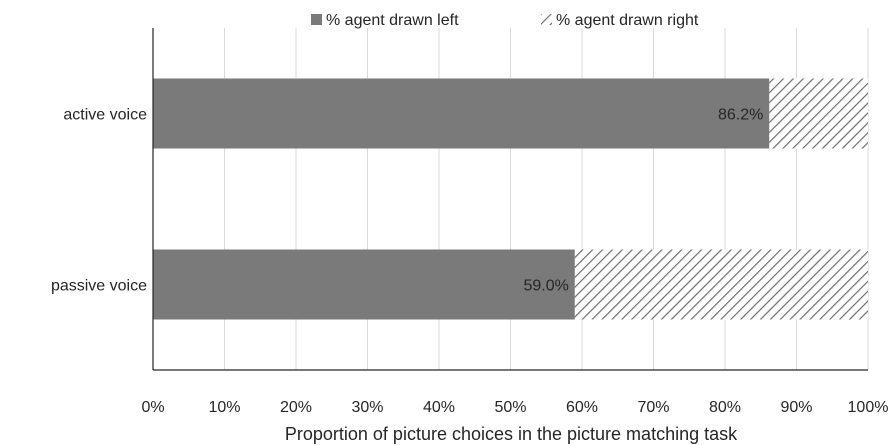 Image resolution: width=895 pixels, height=445 pixels. I want to click on x-tick-label: 10%, so click(224, 407).